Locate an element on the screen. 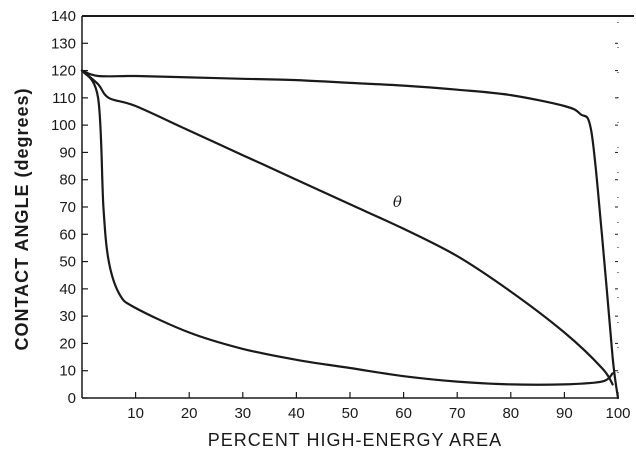 Image resolution: width=636 pixels, height=456 pixels. y-tick-label: 70 is located at coordinates (67, 207).